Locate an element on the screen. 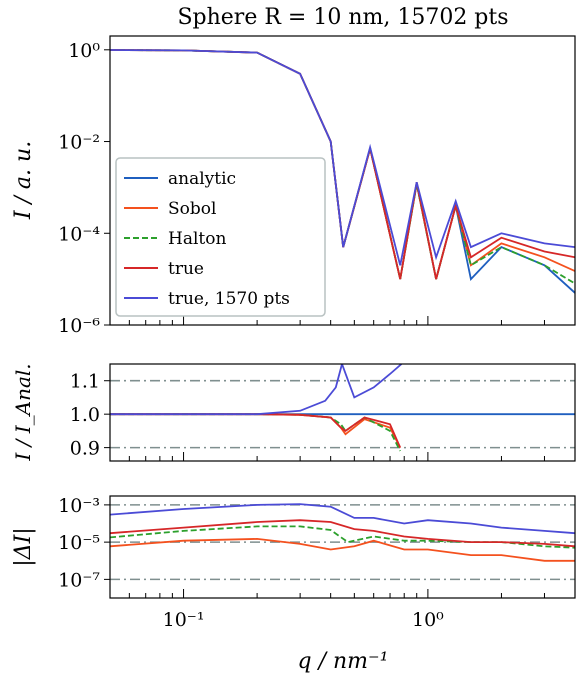  x-tick-label: 10⁰ is located at coordinates (428, 620).